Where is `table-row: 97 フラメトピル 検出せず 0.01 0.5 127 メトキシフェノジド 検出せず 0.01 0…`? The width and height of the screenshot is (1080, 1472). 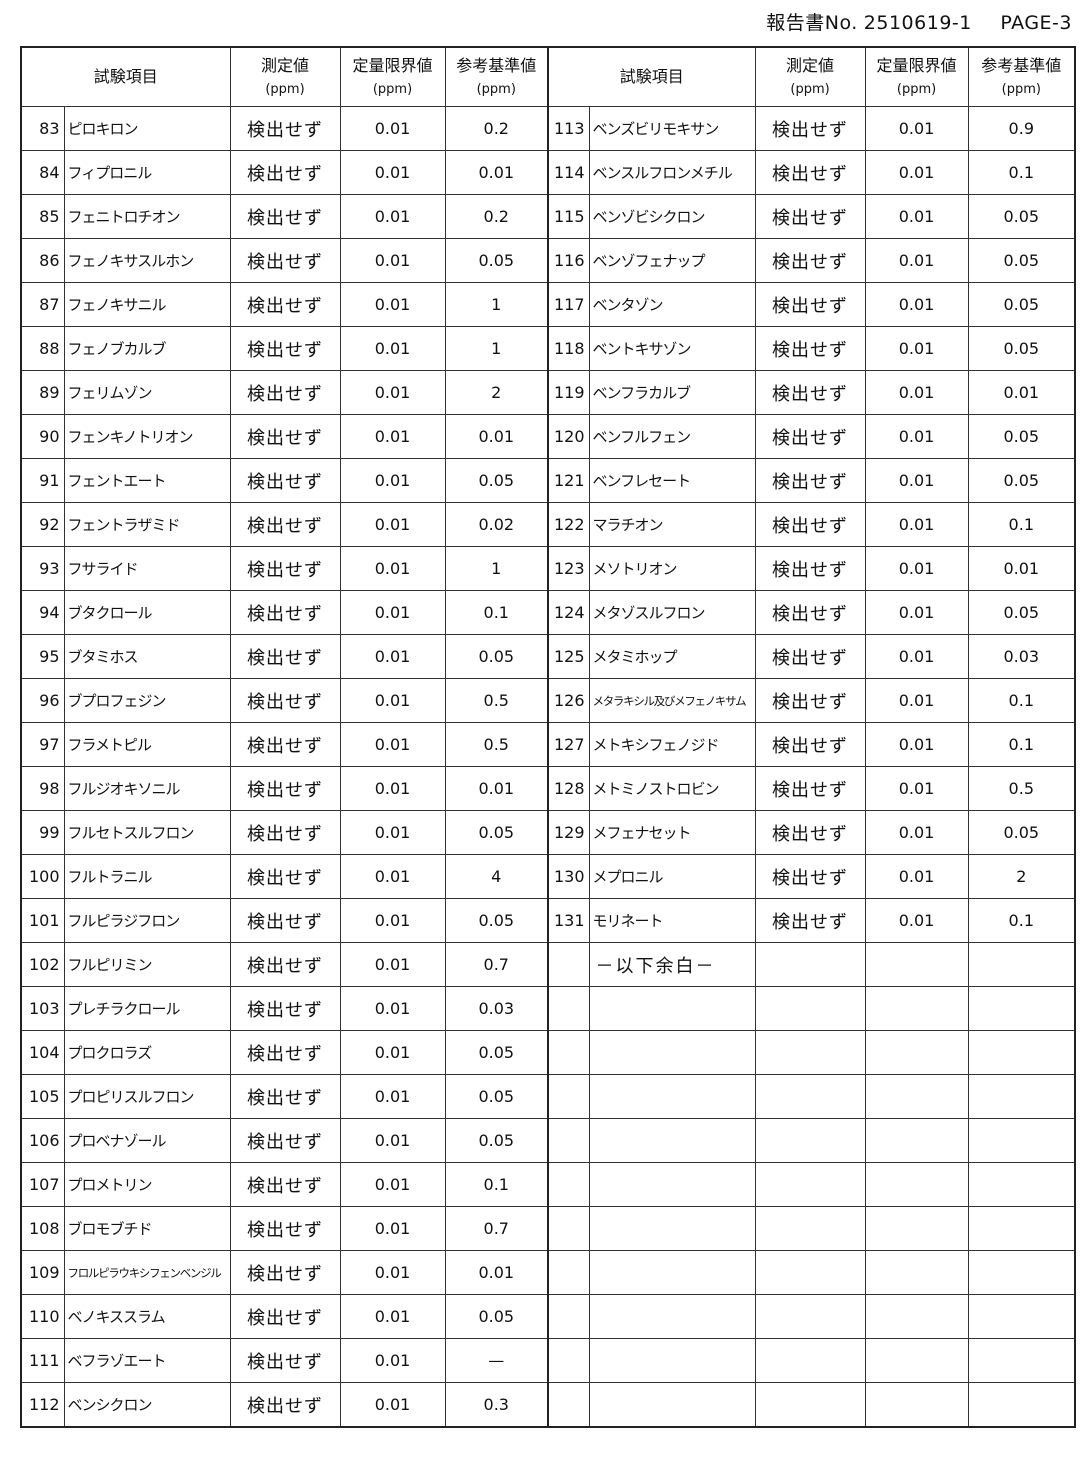 table-row: 97 フラメトピル 検出せず 0.01 0.5 127 メトキシフェノジド 検出せず 0.01 0… is located at coordinates (548, 744).